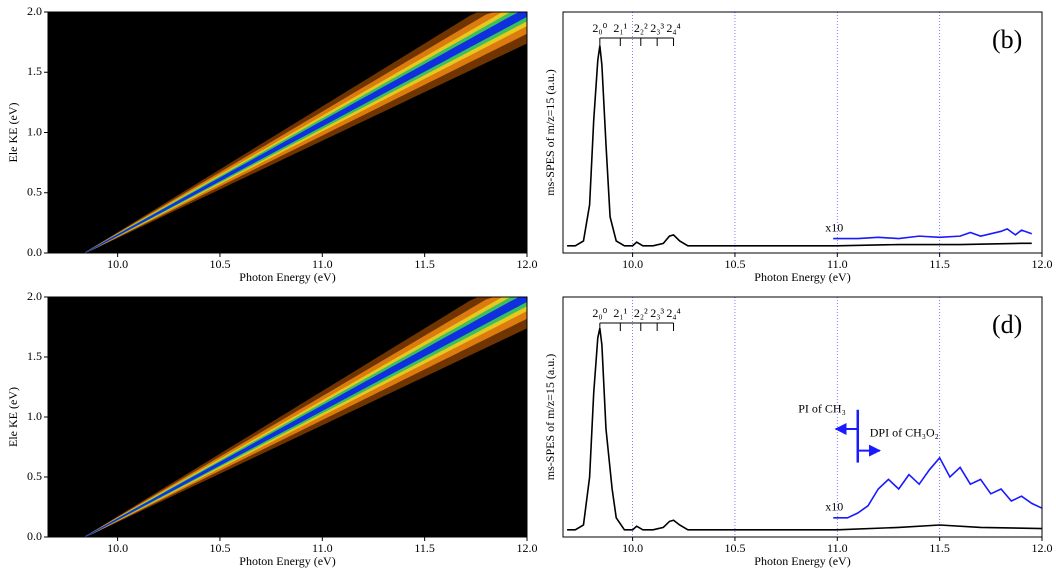 Image resolution: width=1056 pixels, height=575 pixels. What do you see at coordinates (70, 35) in the screenshot?
I see `panel-label: (a)` at bounding box center [70, 35].